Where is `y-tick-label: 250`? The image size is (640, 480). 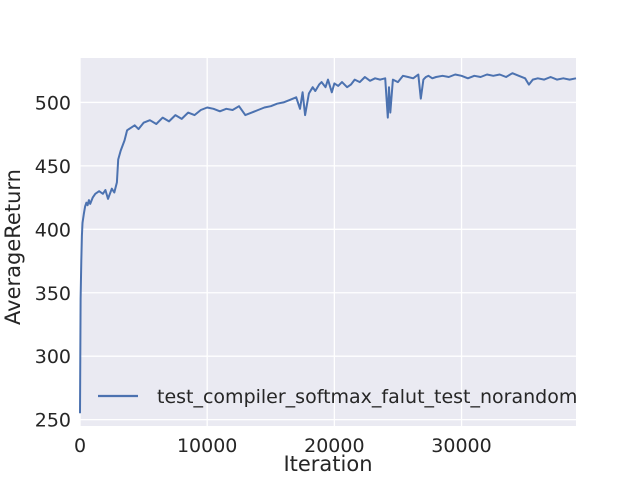
y-tick-label: 250 is located at coordinates (53, 421).